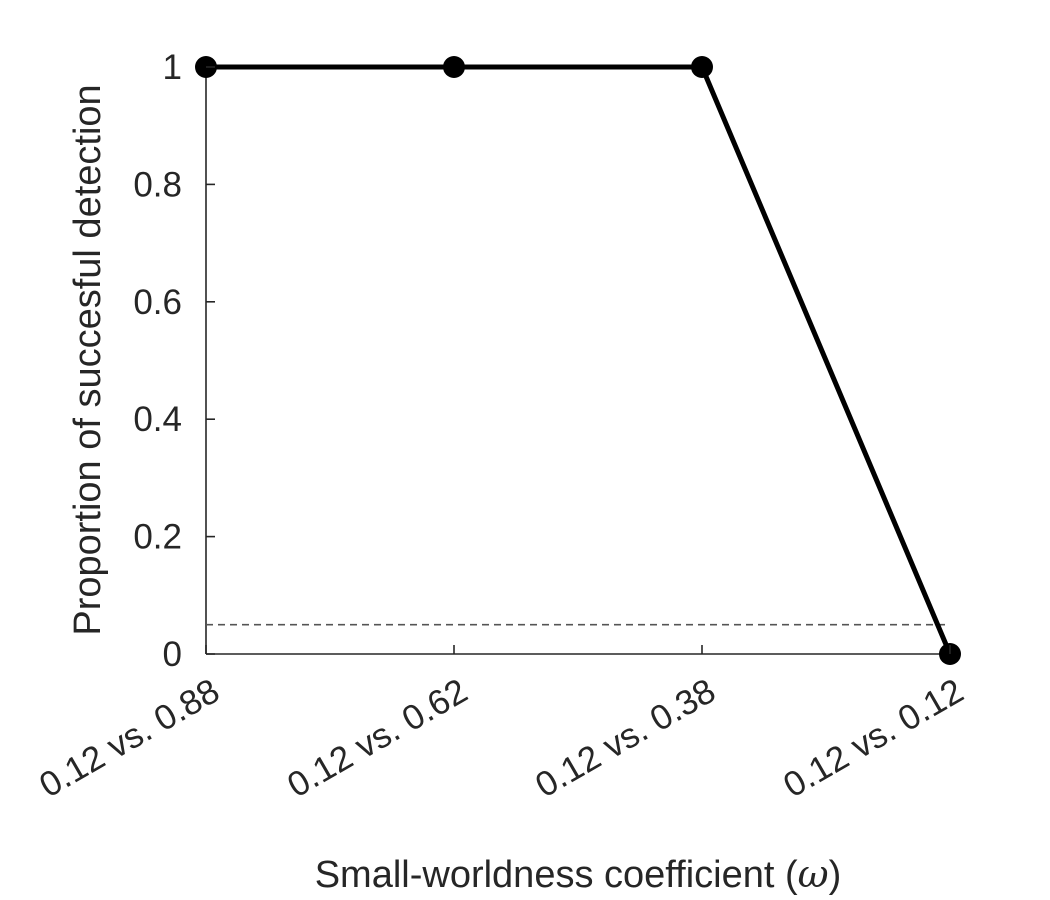 Image resolution: width=1050 pixels, height=900 pixels. I want to click on y-tick-label: 0.4, so click(157, 419).